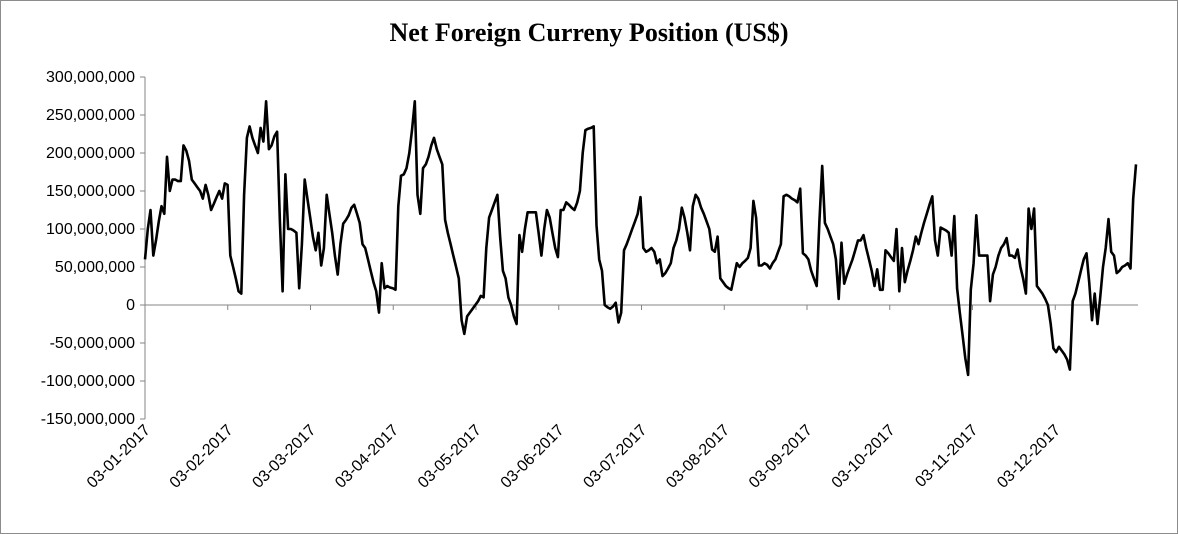 This screenshot has width=1178, height=534. I want to click on x-tick-label: 03-03-2017, so click(284, 457).